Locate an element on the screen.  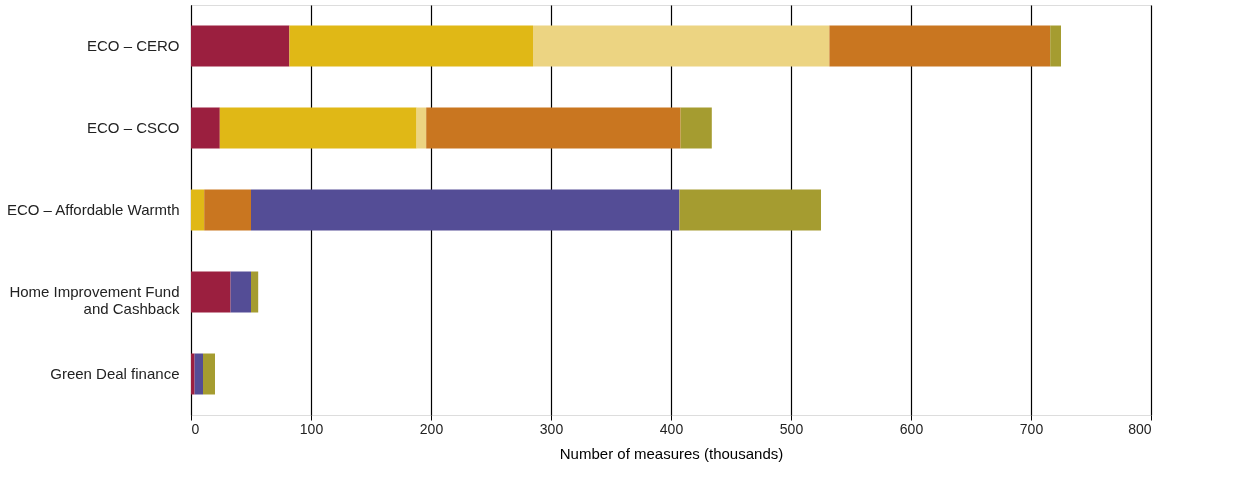
y-tick-label: Green Deal finance is located at coordinates (115, 373).